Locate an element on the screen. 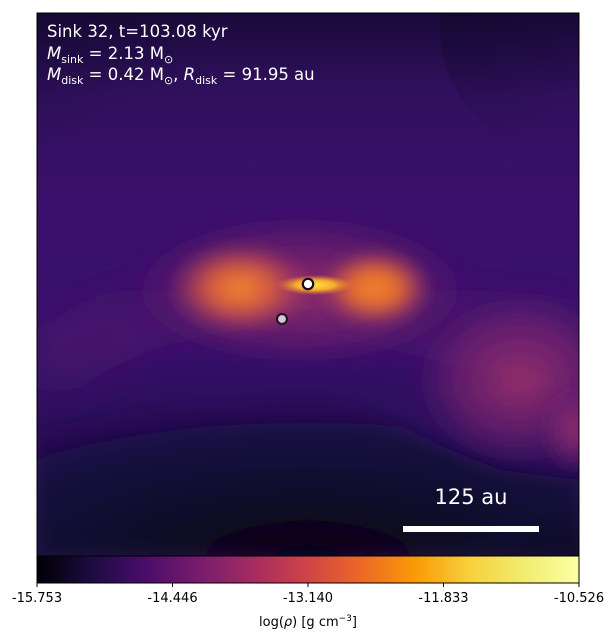  scale-bar-label: 125 au is located at coordinates (471, 497).